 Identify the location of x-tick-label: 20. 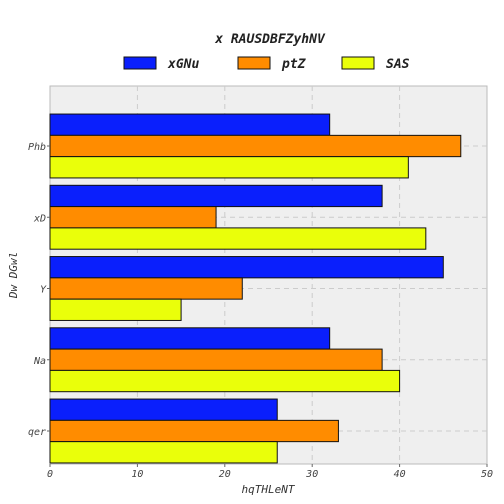
(225, 474).